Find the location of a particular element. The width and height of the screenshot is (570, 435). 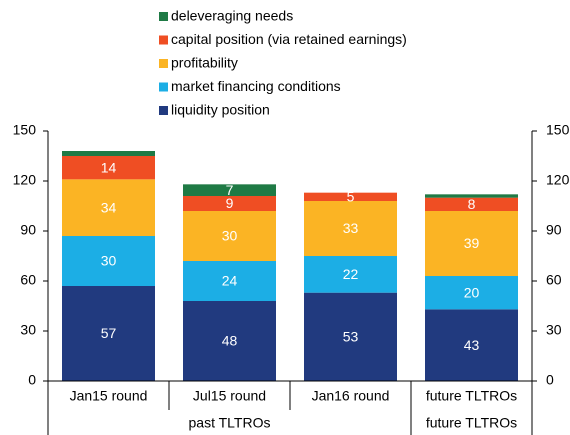

legend-label: capital position (via retained earnings) is located at coordinates (289, 39).